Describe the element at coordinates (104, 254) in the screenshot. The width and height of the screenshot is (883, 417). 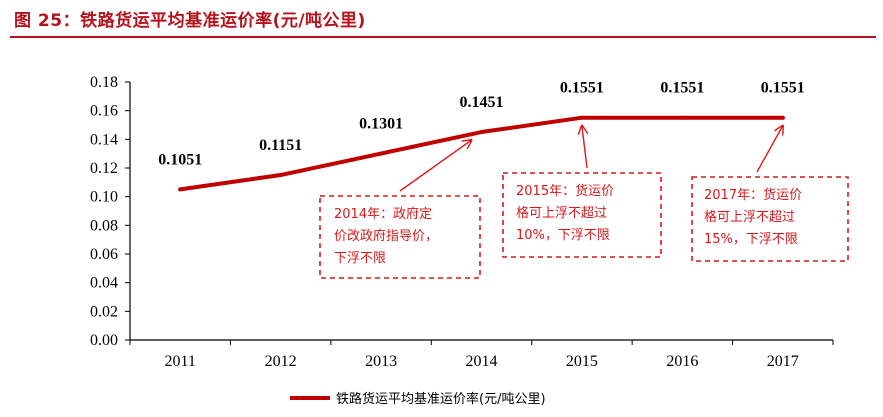
I see `y-tick-label: 0.06` at that location.